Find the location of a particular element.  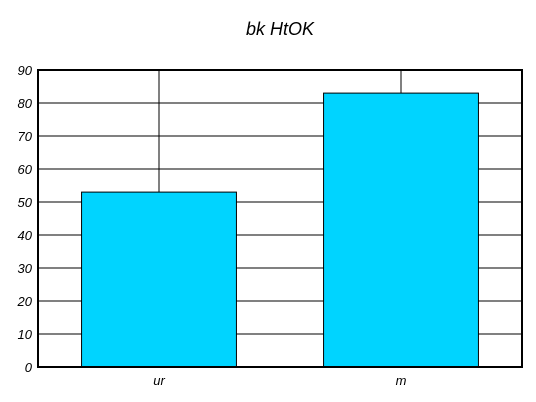

y-tick-label: 80 is located at coordinates (25, 103).